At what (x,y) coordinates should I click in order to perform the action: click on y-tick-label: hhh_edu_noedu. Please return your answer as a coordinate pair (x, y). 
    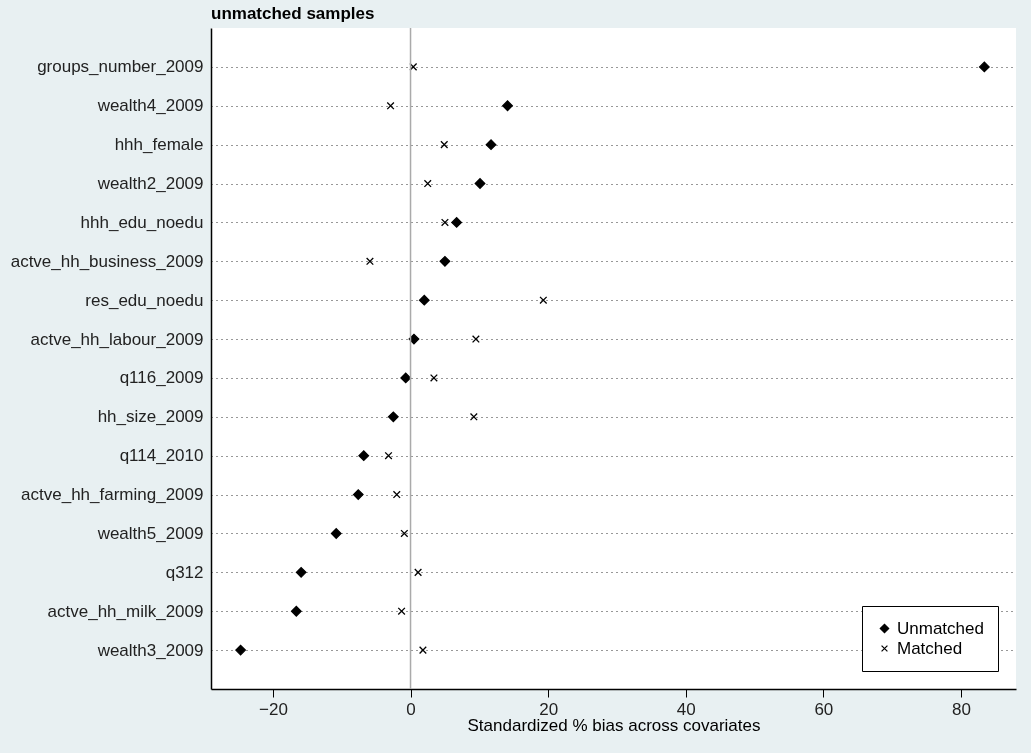
    Looking at the image, I should click on (142, 222).